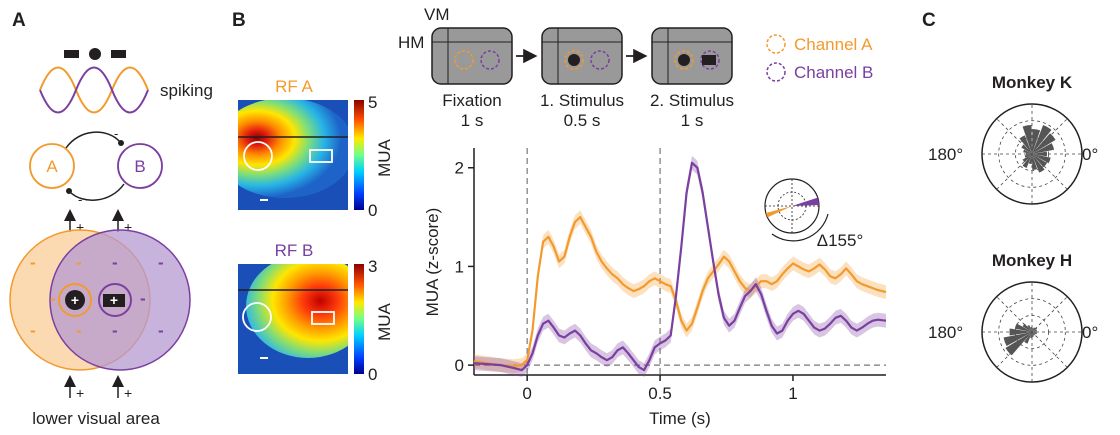 The width and height of the screenshot is (1120, 435). Describe the element at coordinates (437, 14) in the screenshot. I see `vm-label: VM` at that location.